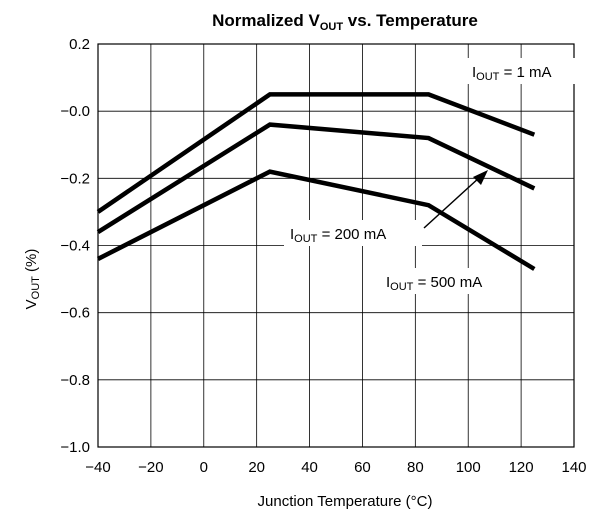 This screenshot has height=519, width=602. What do you see at coordinates (31, 304) in the screenshot?
I see `ylabel-main: V` at bounding box center [31, 304].